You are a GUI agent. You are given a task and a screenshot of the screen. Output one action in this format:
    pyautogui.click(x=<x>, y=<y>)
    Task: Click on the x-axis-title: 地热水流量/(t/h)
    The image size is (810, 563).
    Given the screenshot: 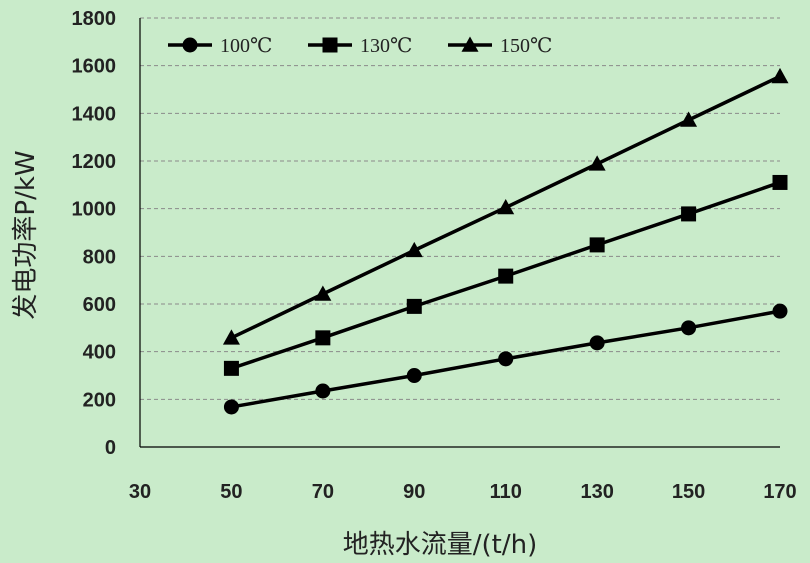 What is the action you would take?
    pyautogui.click(x=440, y=545)
    